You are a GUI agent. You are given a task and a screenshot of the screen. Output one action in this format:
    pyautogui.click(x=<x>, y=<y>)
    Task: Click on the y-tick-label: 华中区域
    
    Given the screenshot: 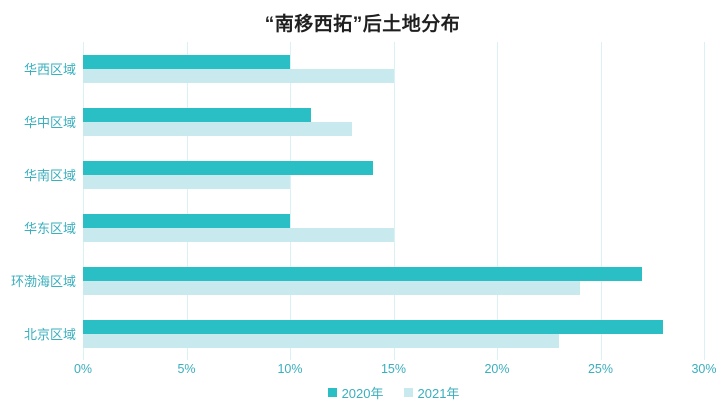 What is the action you would take?
    pyautogui.click(x=49, y=122)
    